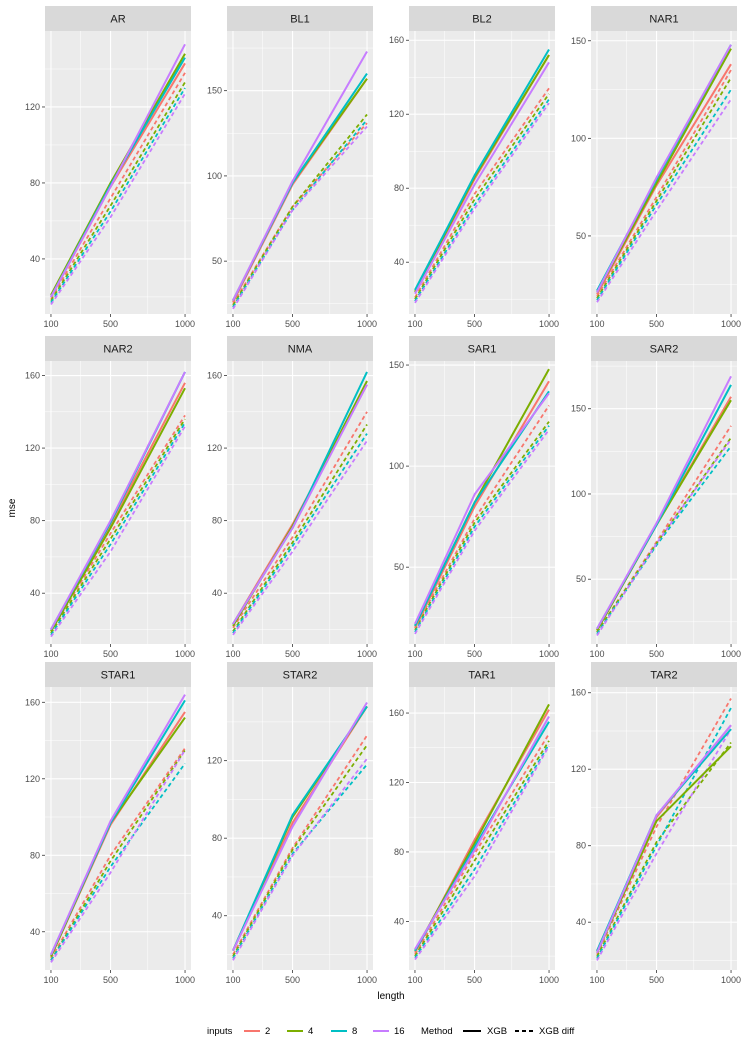 The image size is (747, 1056). Describe the element at coordinates (437, 1031) in the screenshot. I see `legend-title-method: Method` at that location.